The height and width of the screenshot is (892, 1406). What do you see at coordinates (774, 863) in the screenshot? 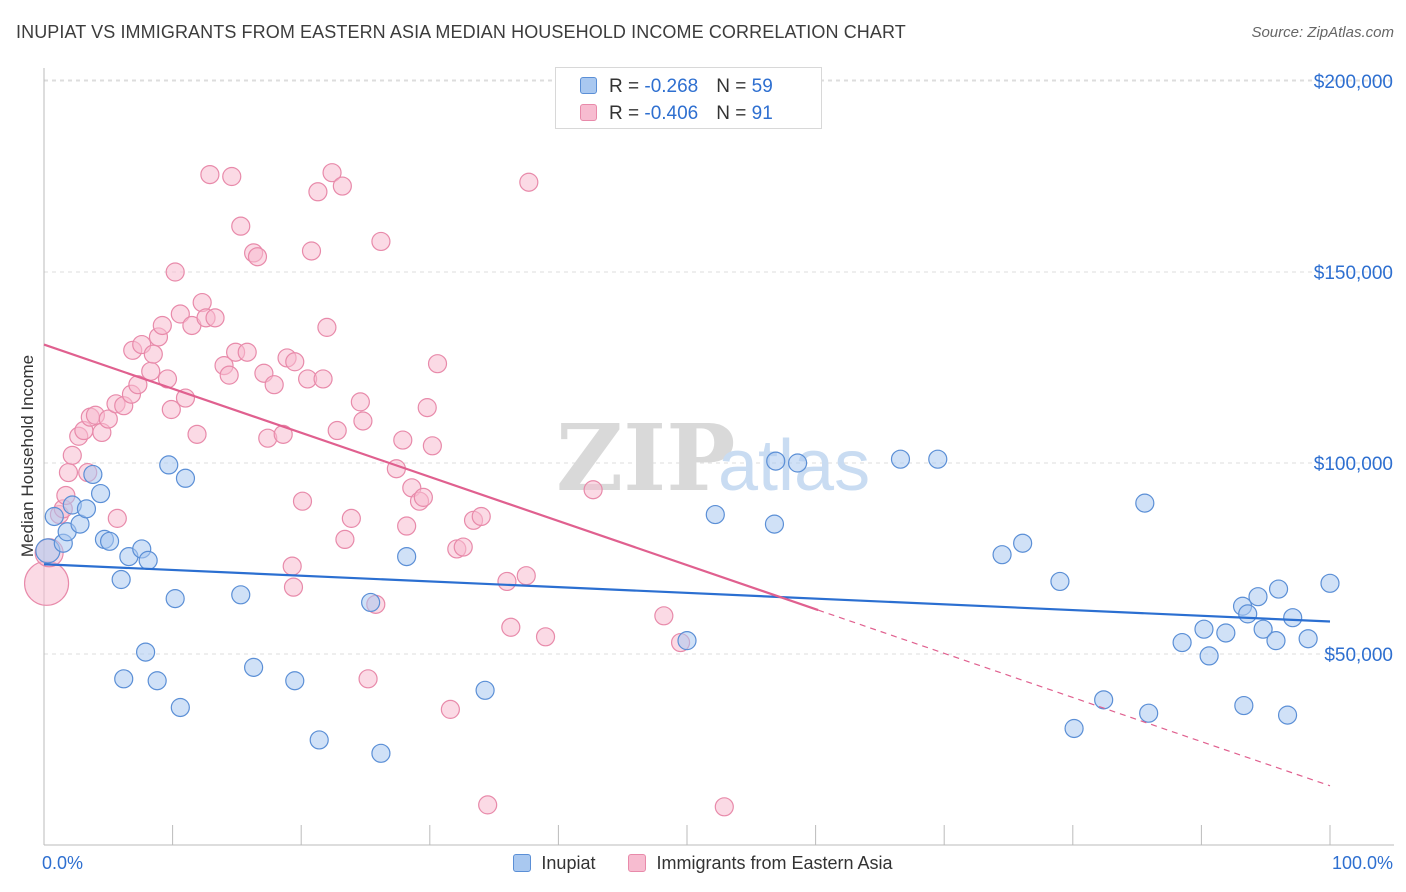
I see `legend-label-eastern-asia: Immigrants from Eastern Asia` at bounding box center [774, 863].